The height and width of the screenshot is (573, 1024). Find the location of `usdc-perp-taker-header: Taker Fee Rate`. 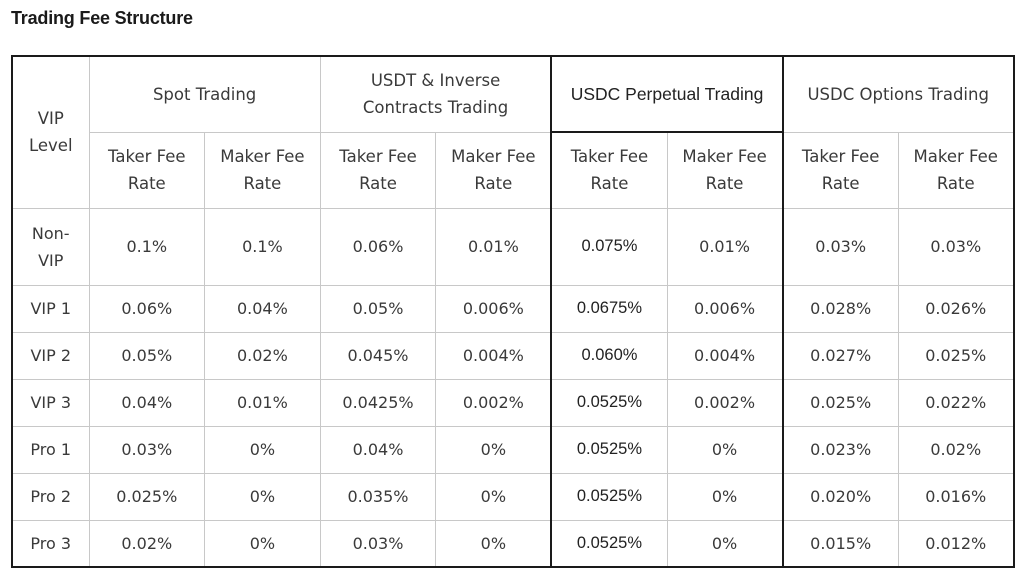

usdc-perp-taker-header: Taker Fee Rate is located at coordinates (609, 170).